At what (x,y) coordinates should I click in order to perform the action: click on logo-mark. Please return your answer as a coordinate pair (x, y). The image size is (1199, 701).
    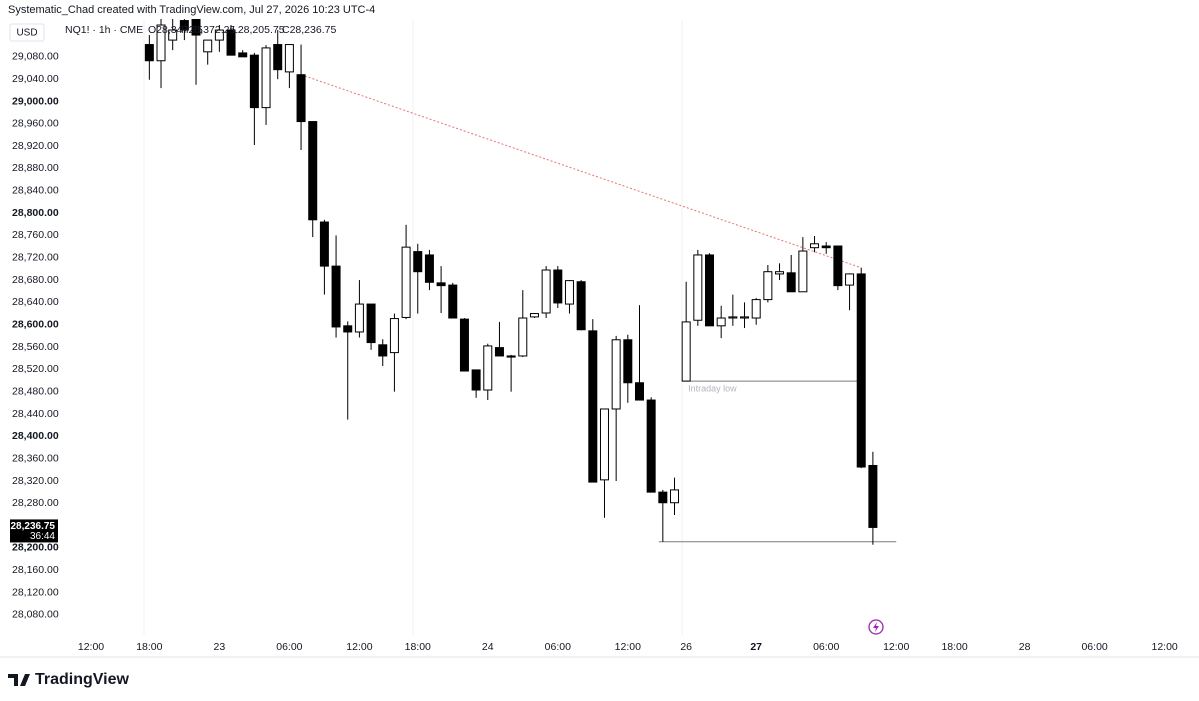
    Looking at the image, I should click on (19, 680).